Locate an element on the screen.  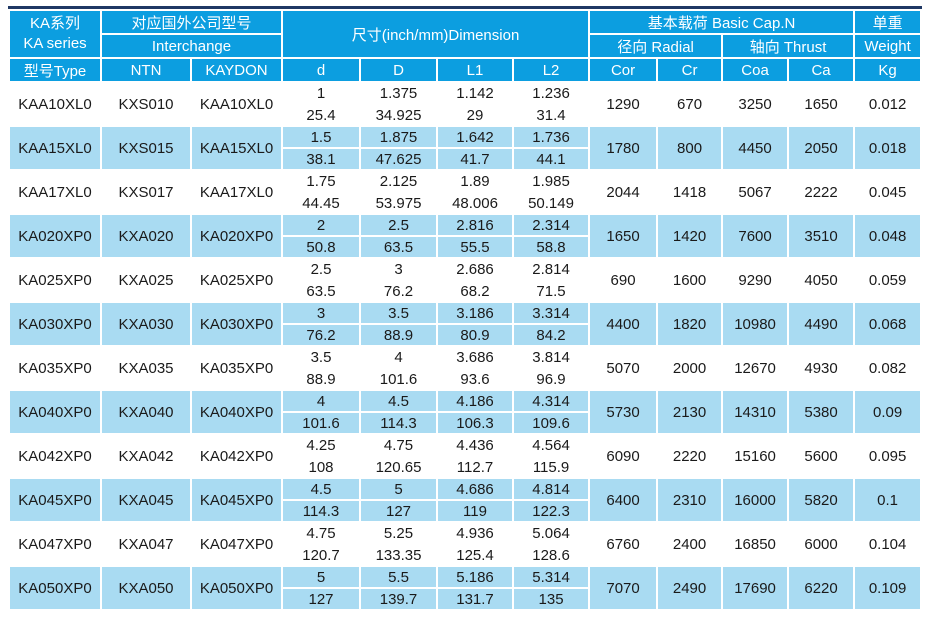
cell-coa: 5067 is located at coordinates (755, 192).